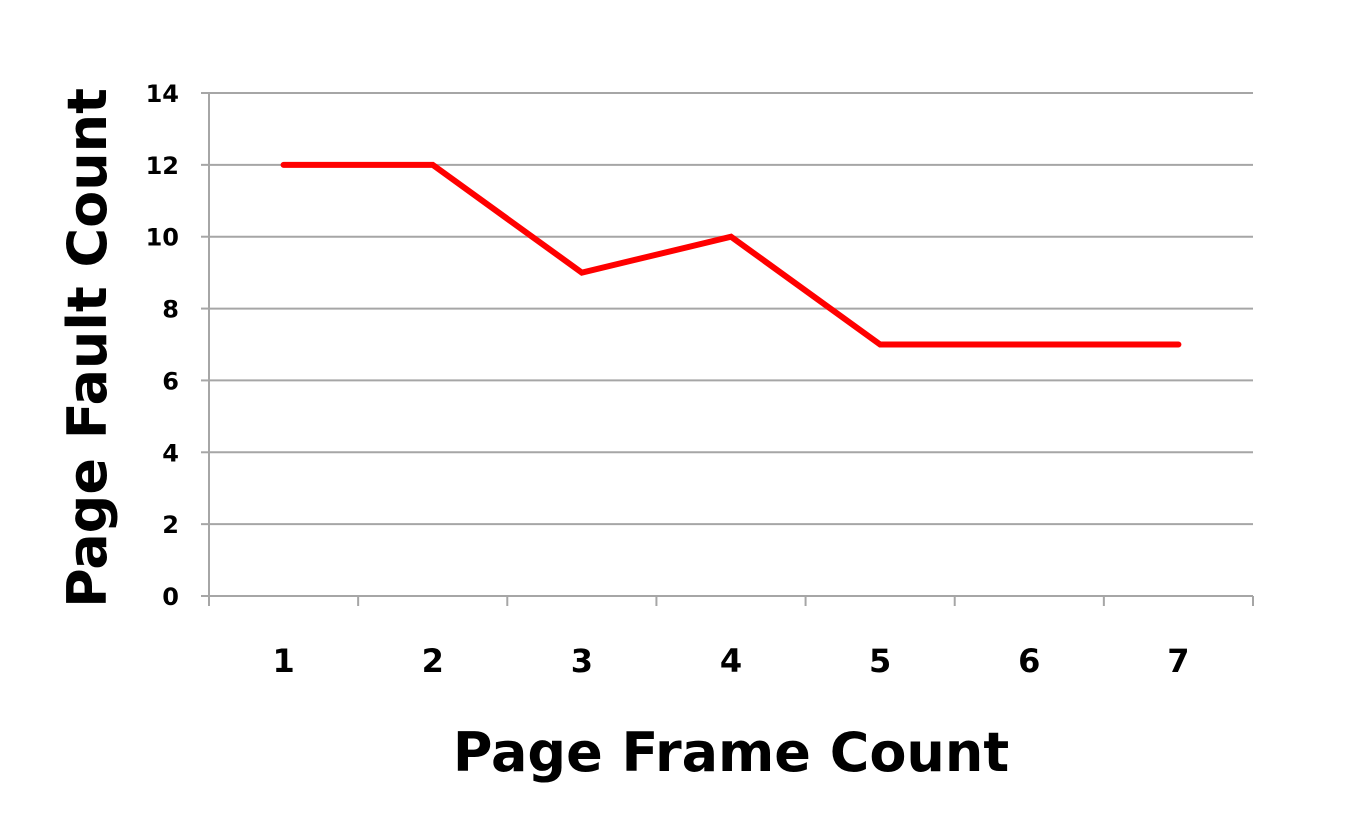  I want to click on x-tick-label: 7, so click(1178, 661).